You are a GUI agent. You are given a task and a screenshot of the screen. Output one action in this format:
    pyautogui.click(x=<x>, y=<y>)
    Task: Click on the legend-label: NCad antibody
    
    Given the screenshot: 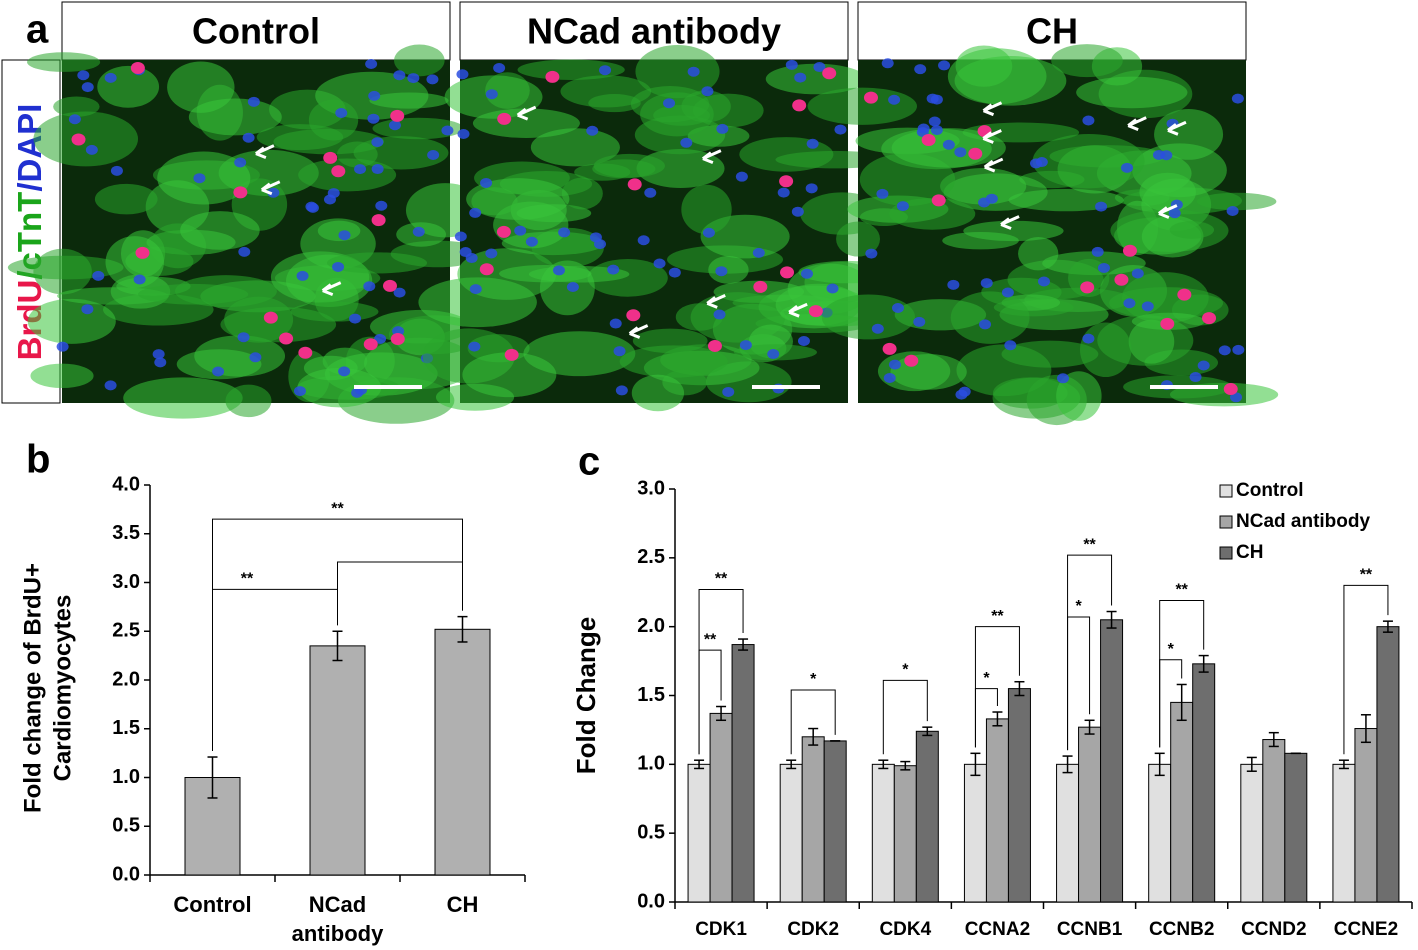 What is the action you would take?
    pyautogui.click(x=1303, y=521)
    